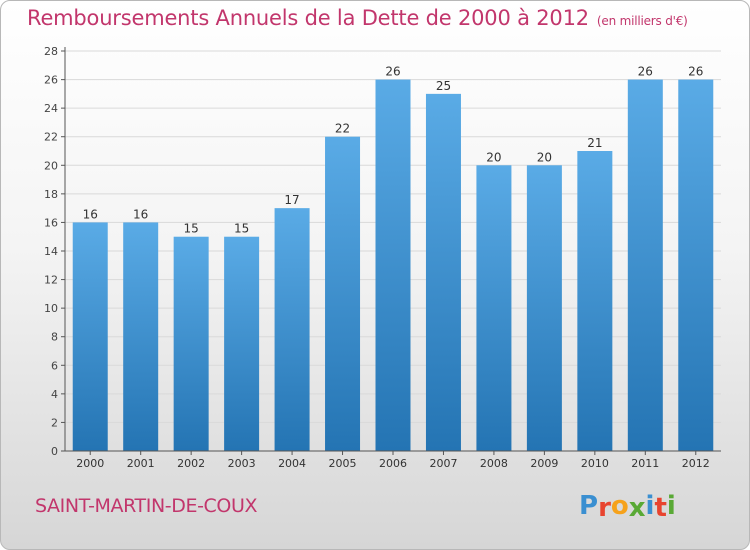 The image size is (750, 550). I want to click on x-tick-label: 2004, so click(292, 463).